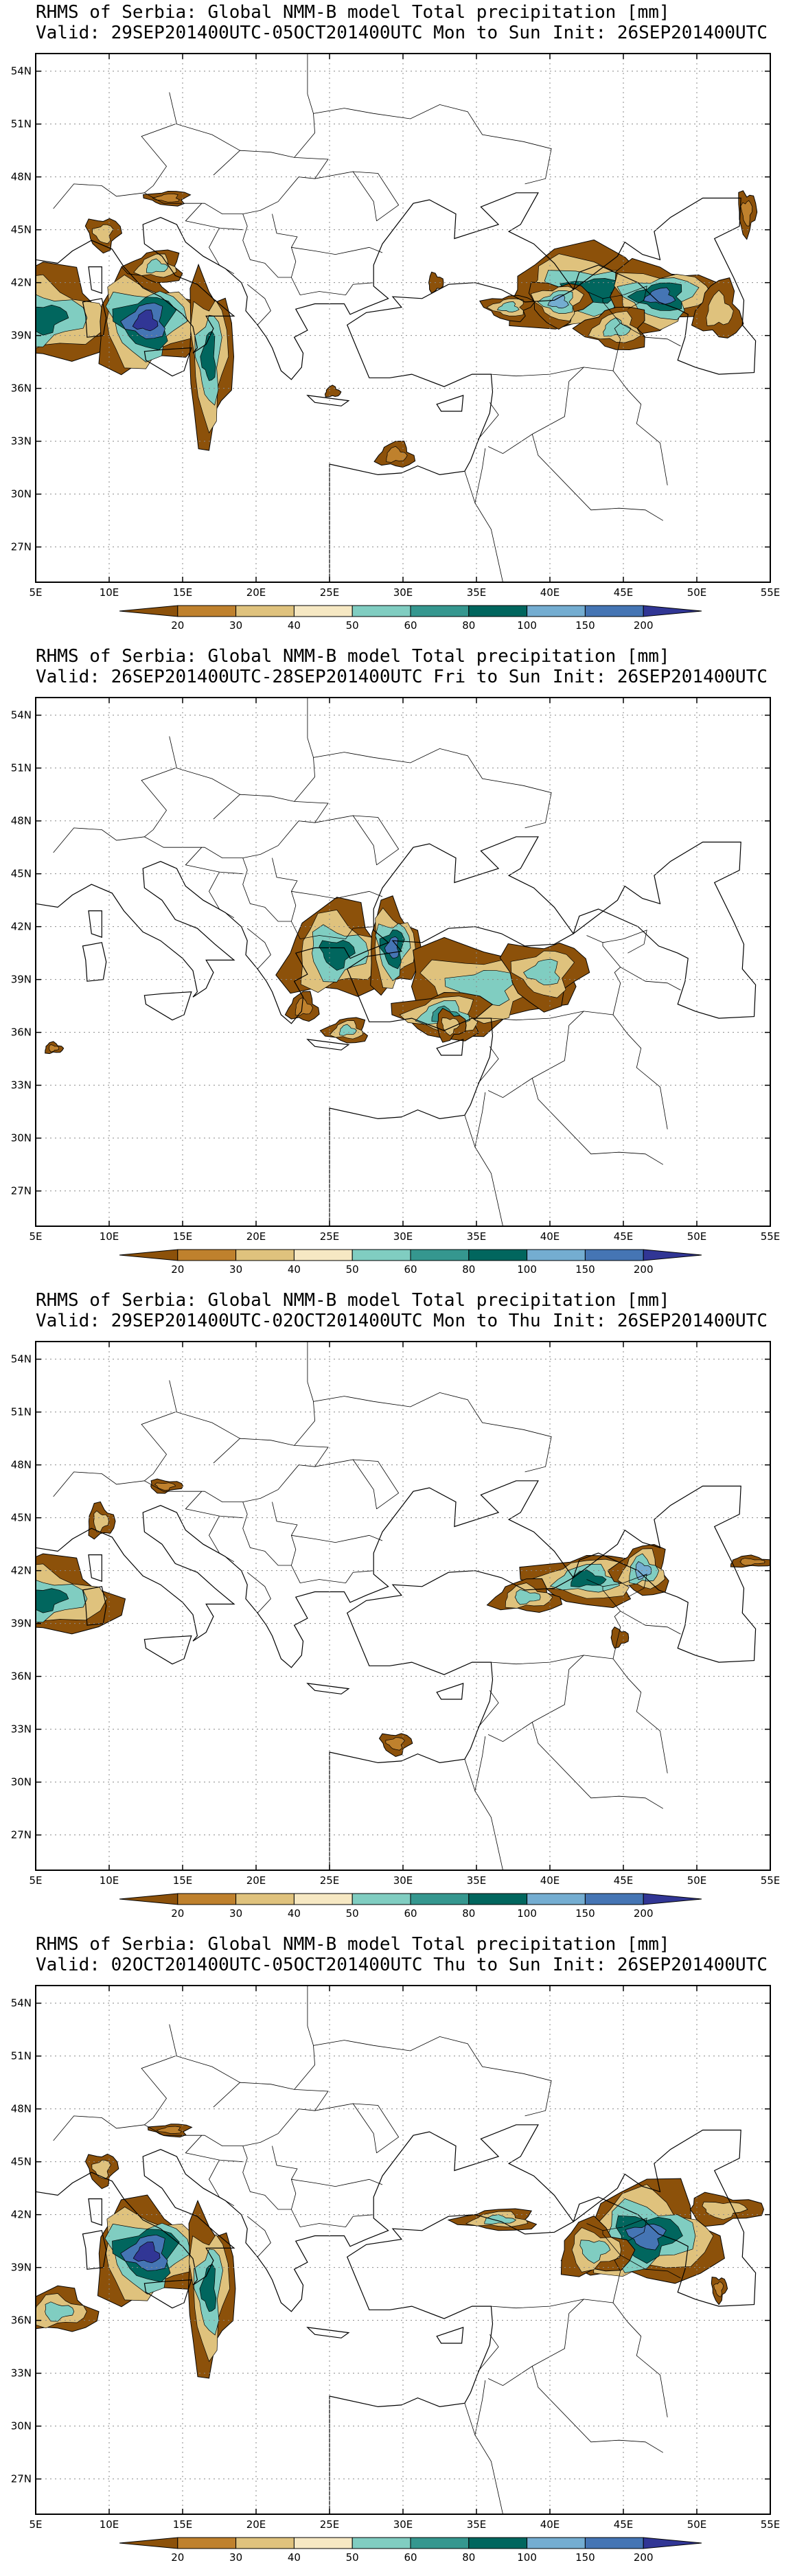 The width and height of the screenshot is (795, 2576). Describe the element at coordinates (21, 124) in the screenshot. I see `lat-tick-label: 51N` at that location.